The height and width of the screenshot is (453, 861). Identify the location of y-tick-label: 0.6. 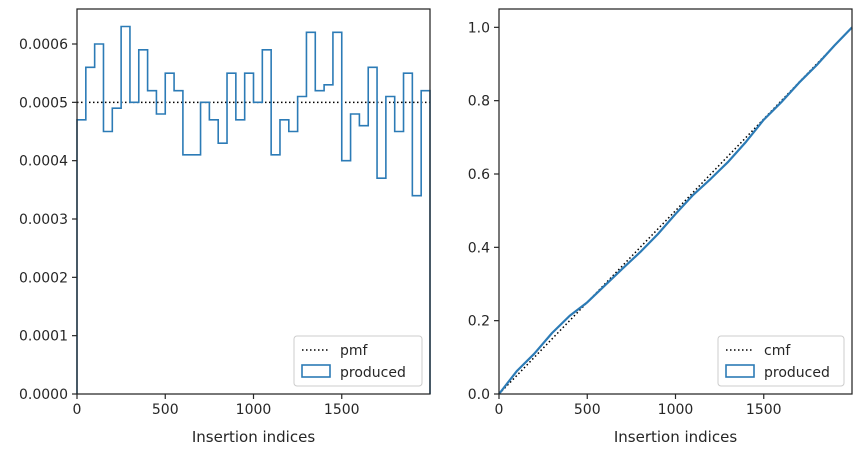
(479, 175).